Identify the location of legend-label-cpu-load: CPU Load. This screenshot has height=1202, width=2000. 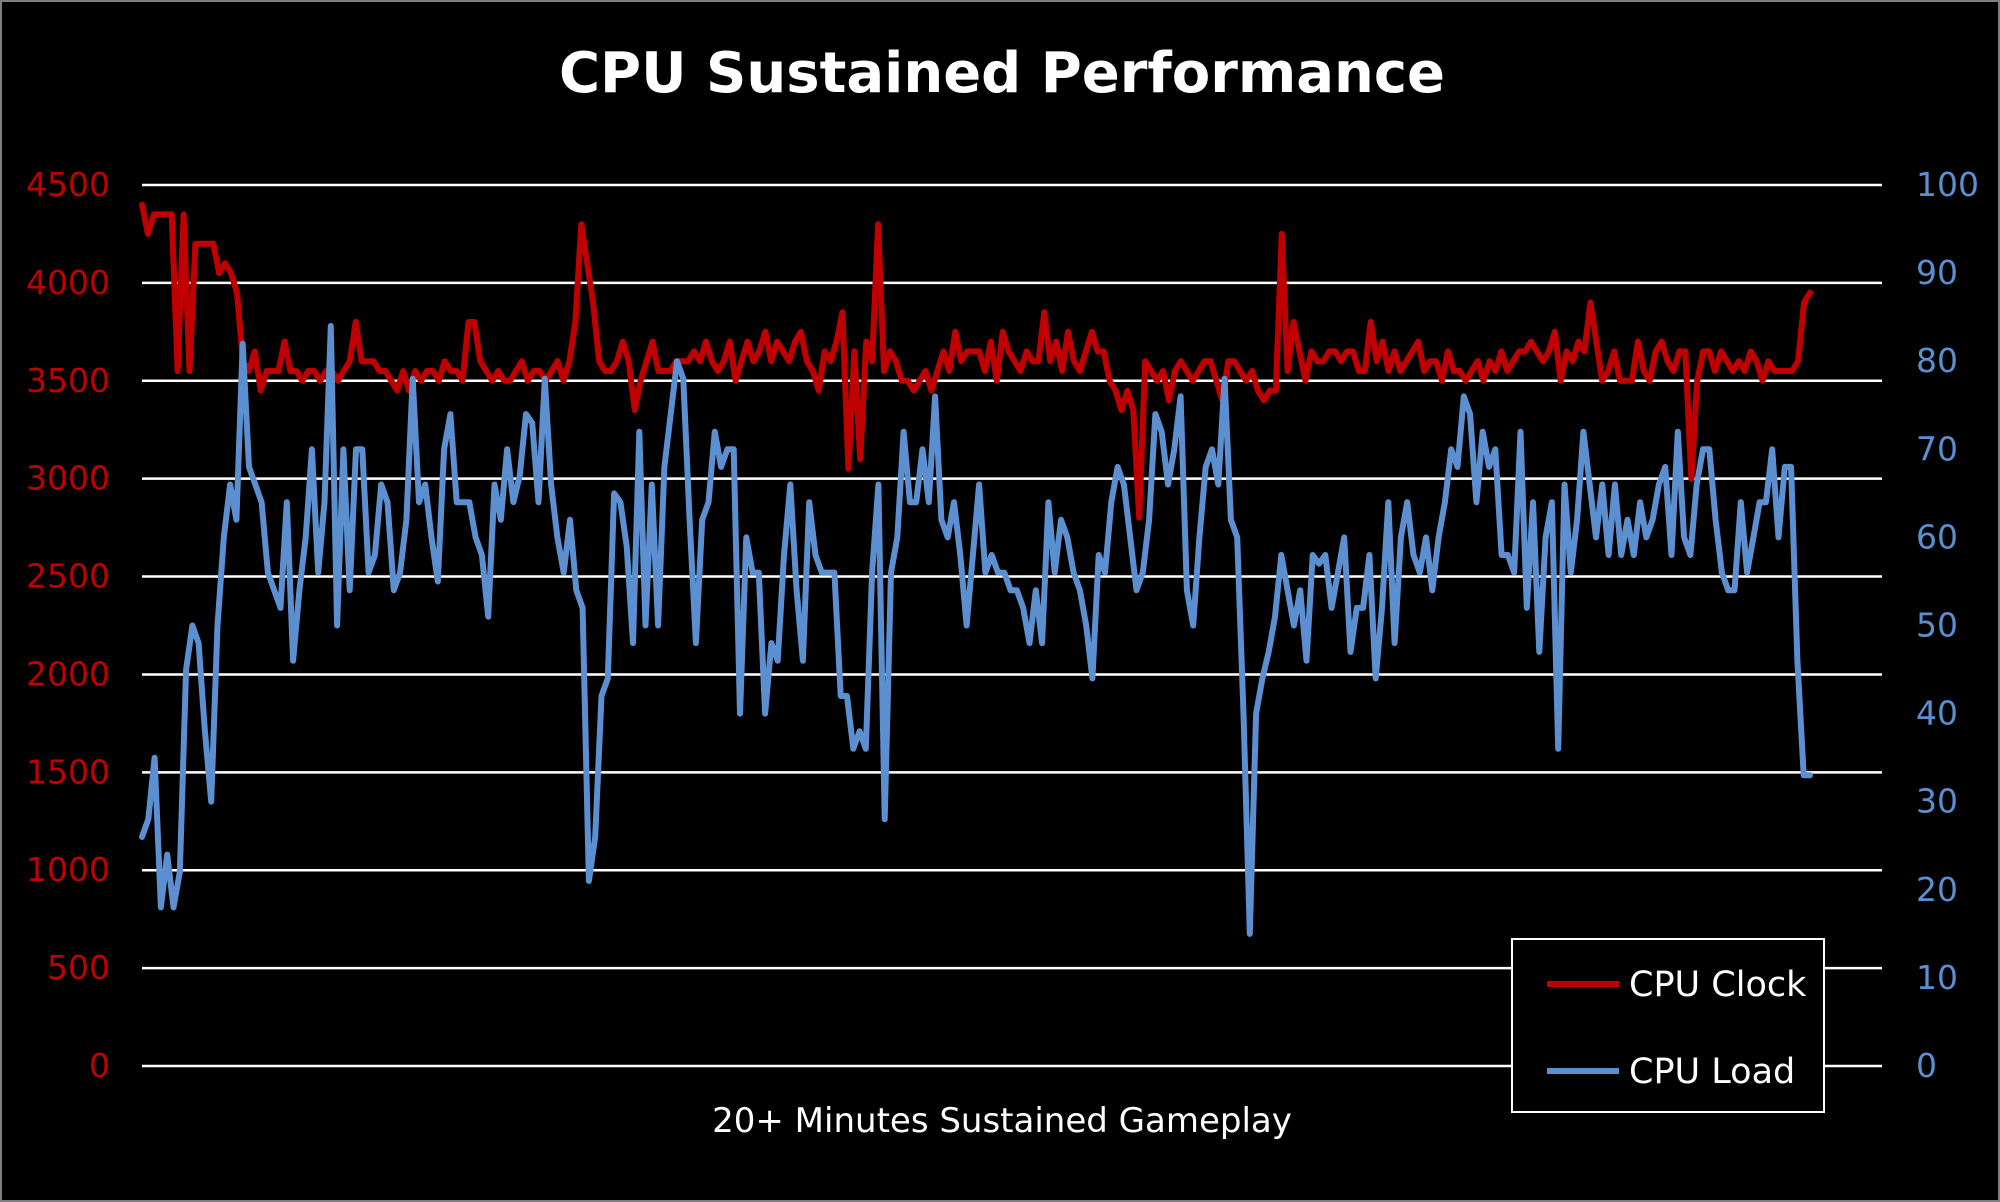
(1712, 1072).